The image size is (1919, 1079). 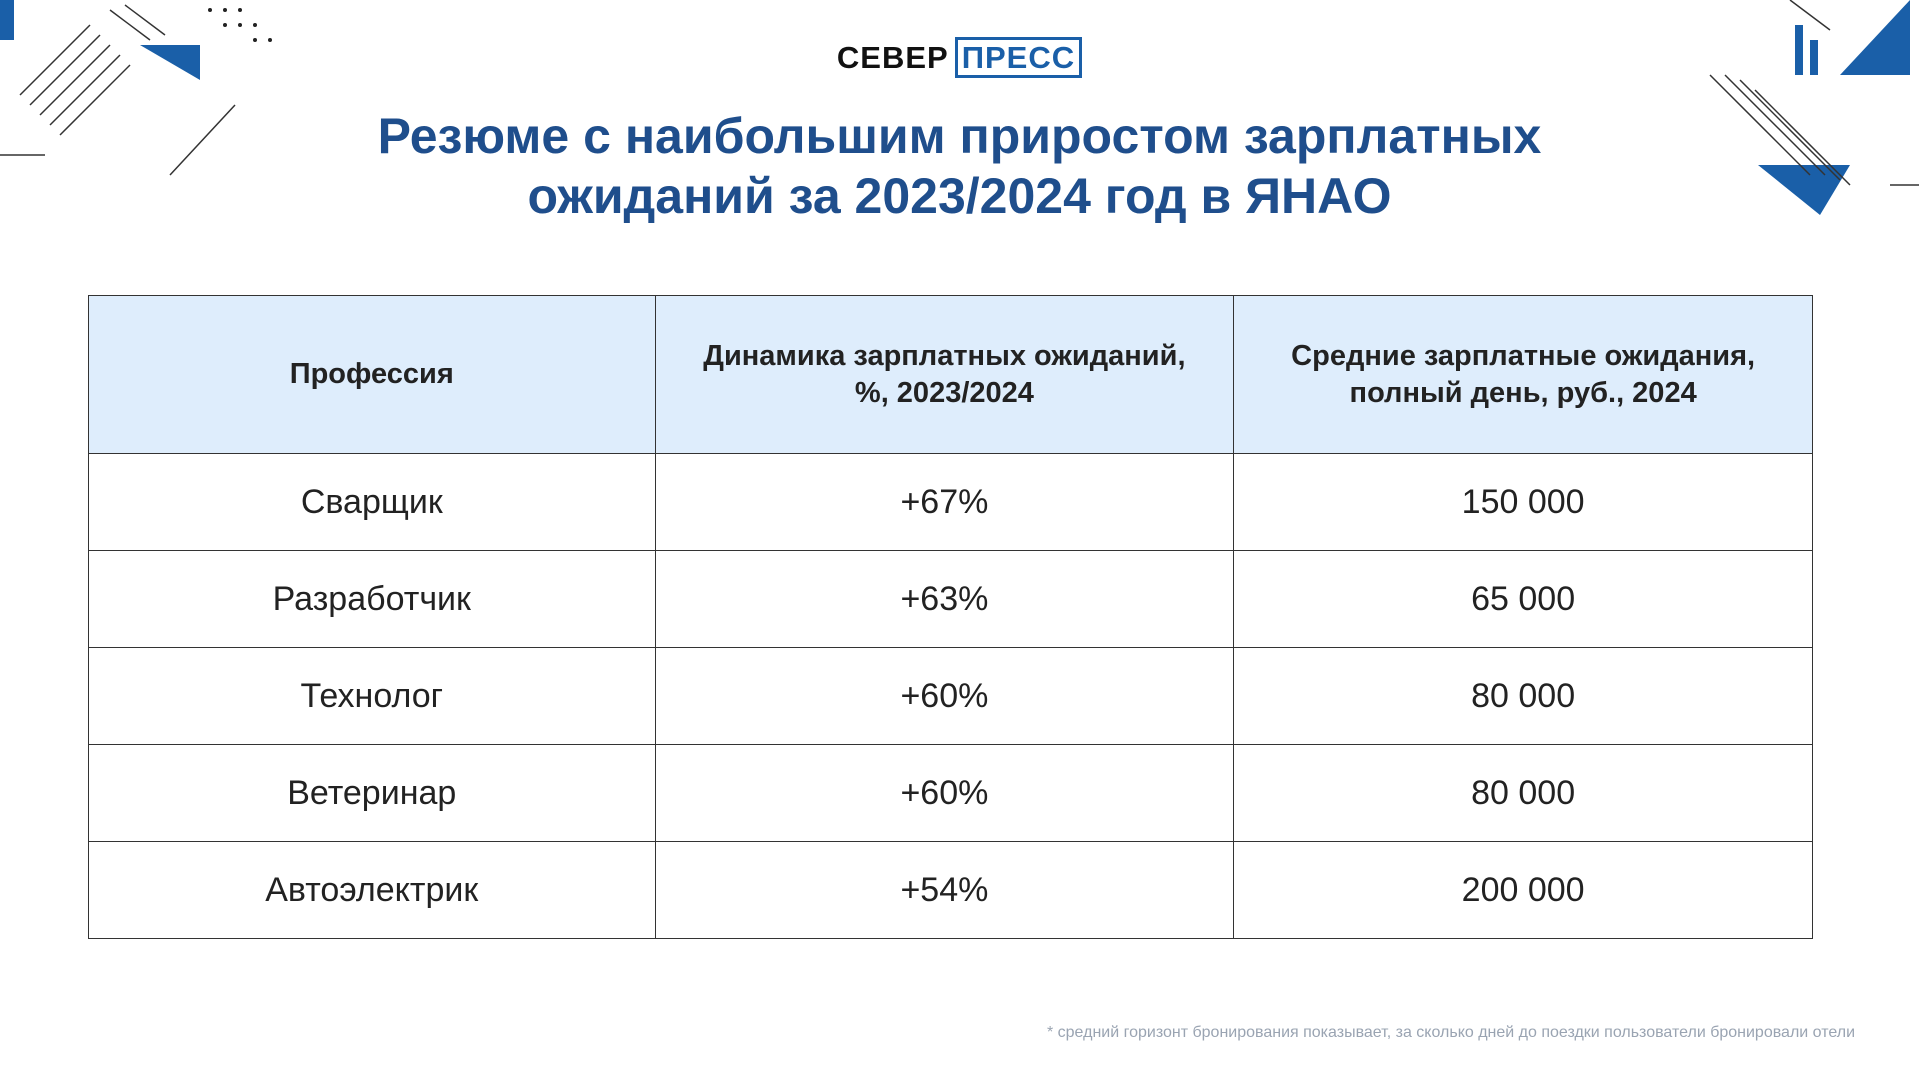 I want to click on table-cell: +54%, so click(x=944, y=890).